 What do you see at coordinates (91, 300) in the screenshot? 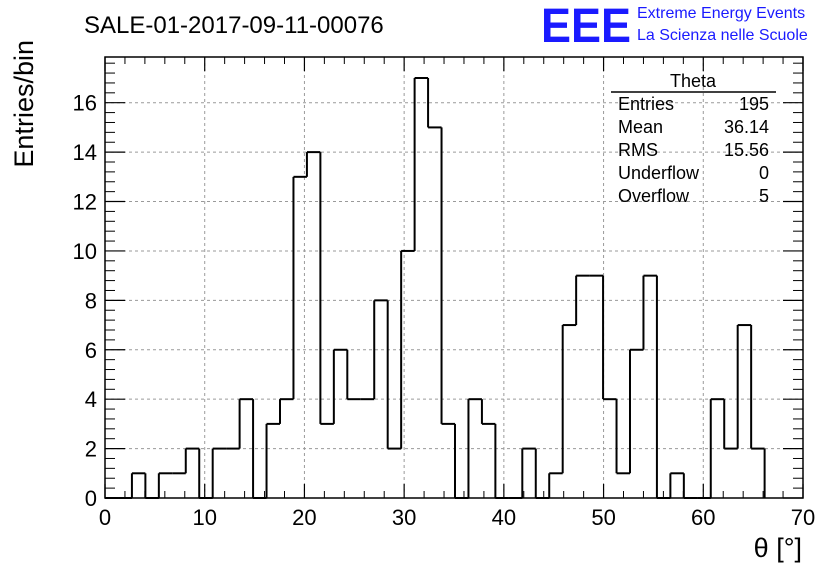
I see `y-tick-label: 8` at bounding box center [91, 300].